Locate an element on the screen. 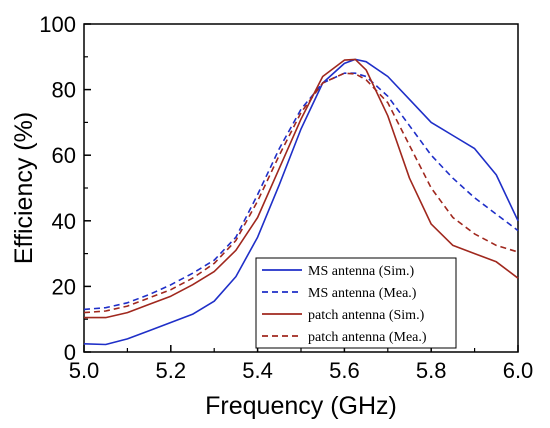 The height and width of the screenshot is (428, 550). x-tick-label: 5.0 is located at coordinates (84, 370).